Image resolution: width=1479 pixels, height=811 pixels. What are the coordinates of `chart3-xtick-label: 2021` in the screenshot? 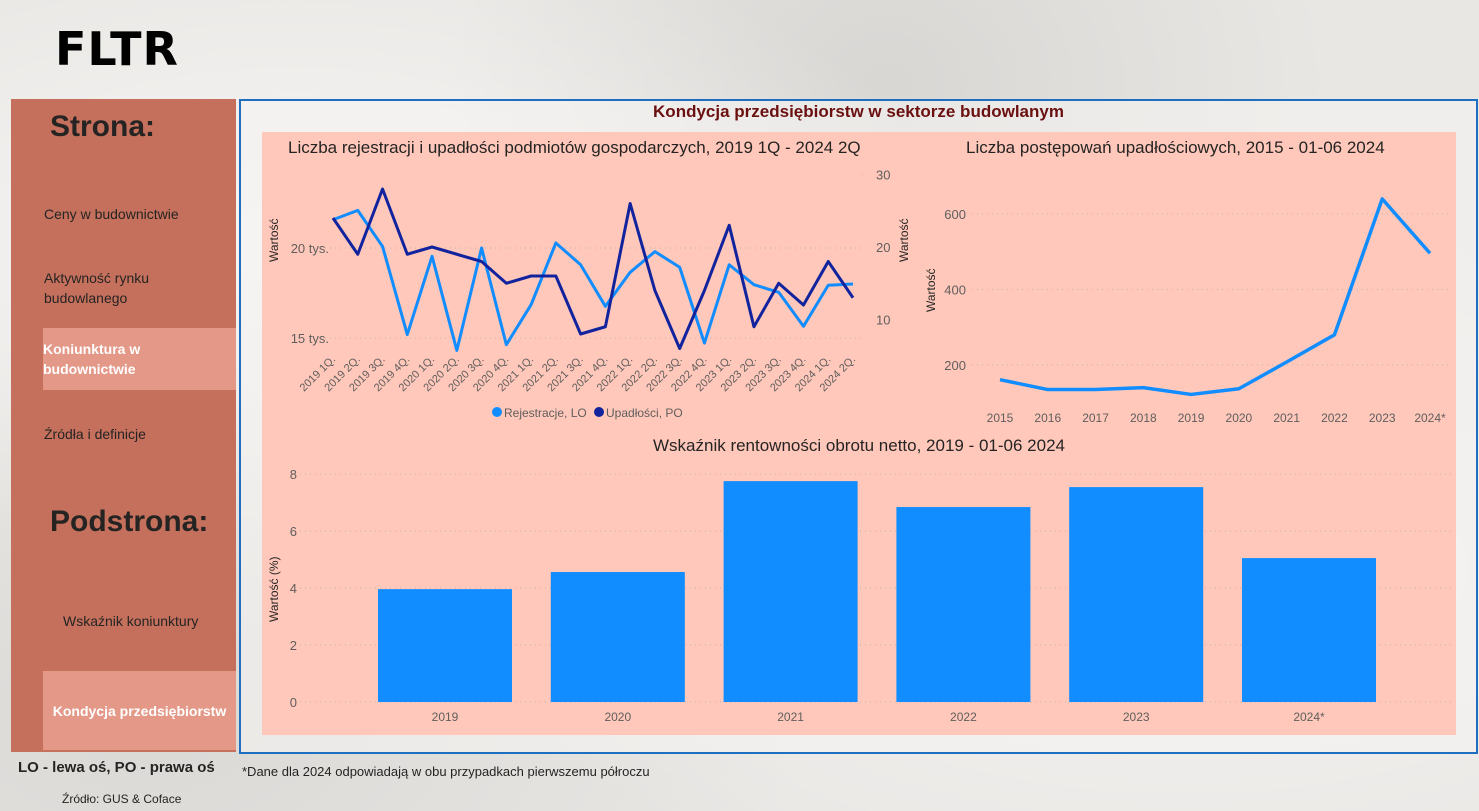 It's located at (790, 717).